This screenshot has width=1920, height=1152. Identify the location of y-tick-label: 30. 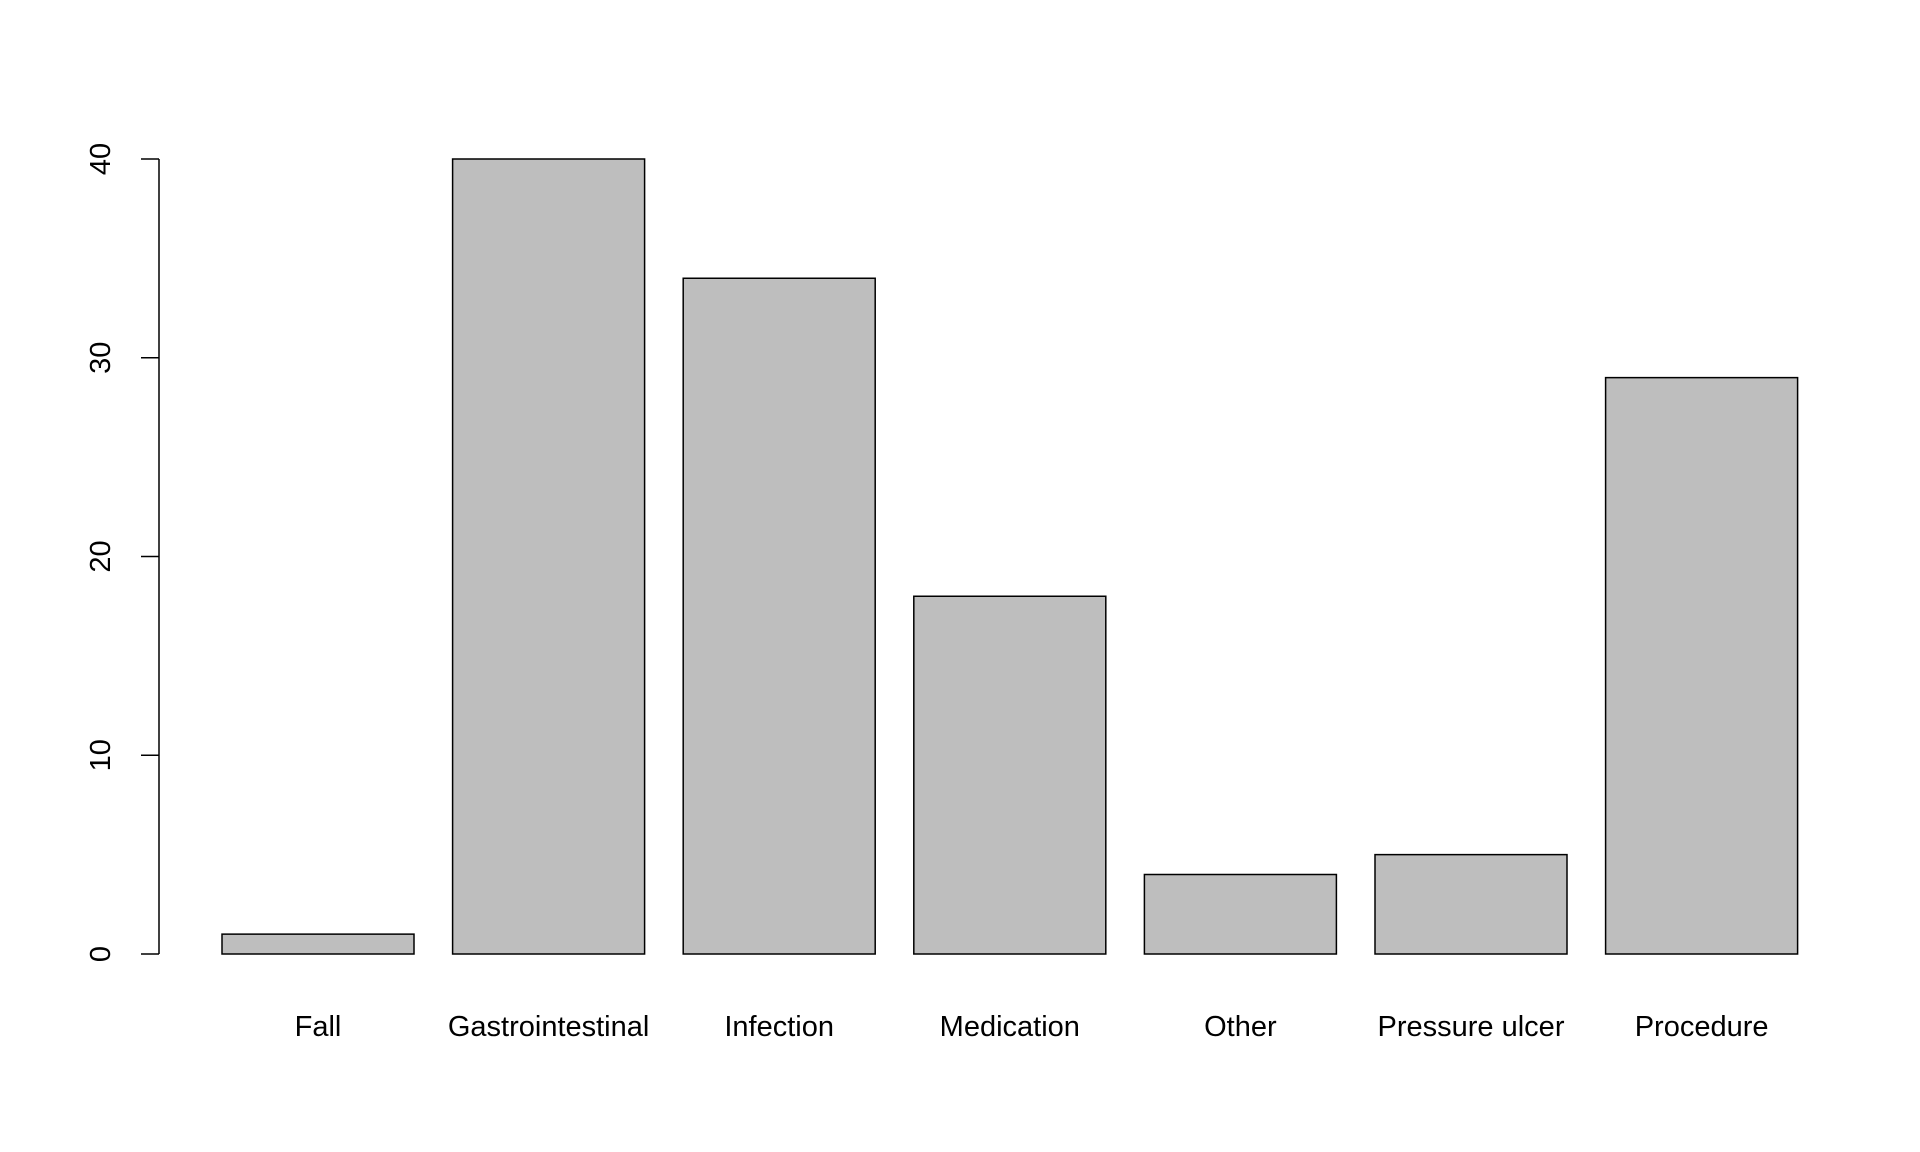
(101, 358).